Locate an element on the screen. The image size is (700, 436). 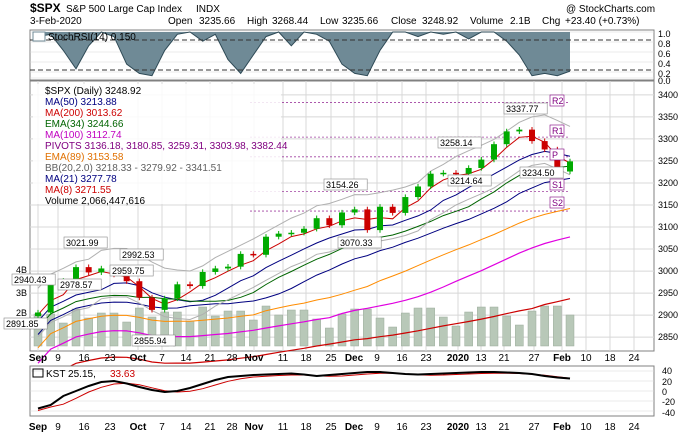
kst-signal-label: 33.63 is located at coordinates (122, 374).